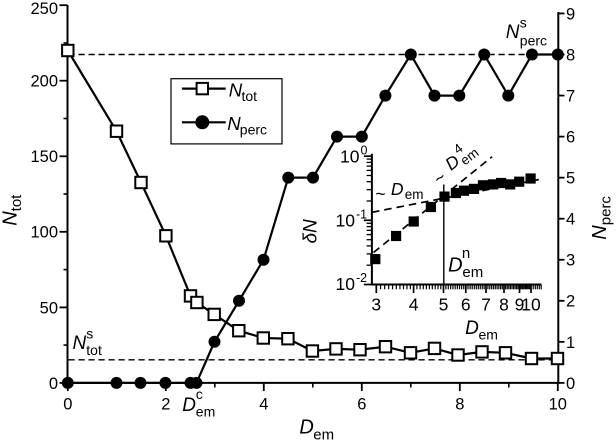  What do you see at coordinates (49, 308) in the screenshot?
I see `svg-text: 50` at bounding box center [49, 308].